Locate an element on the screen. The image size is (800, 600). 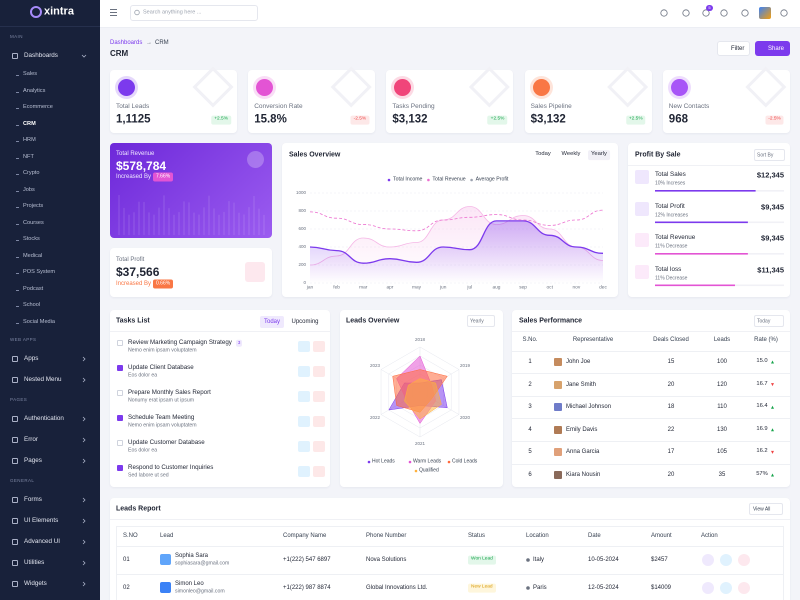
nav-sub-item: Social Media is located at coordinates (39, 321).